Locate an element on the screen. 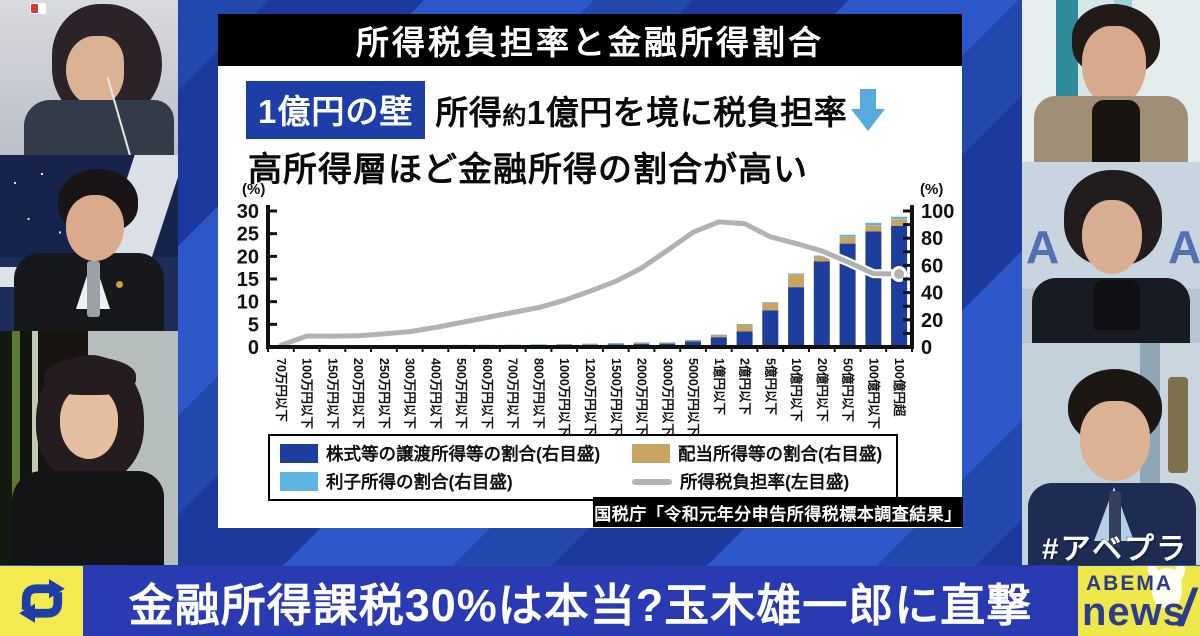 The width and height of the screenshot is (1200, 636). left-axis-tick-label: 10 is located at coordinates (248, 303).